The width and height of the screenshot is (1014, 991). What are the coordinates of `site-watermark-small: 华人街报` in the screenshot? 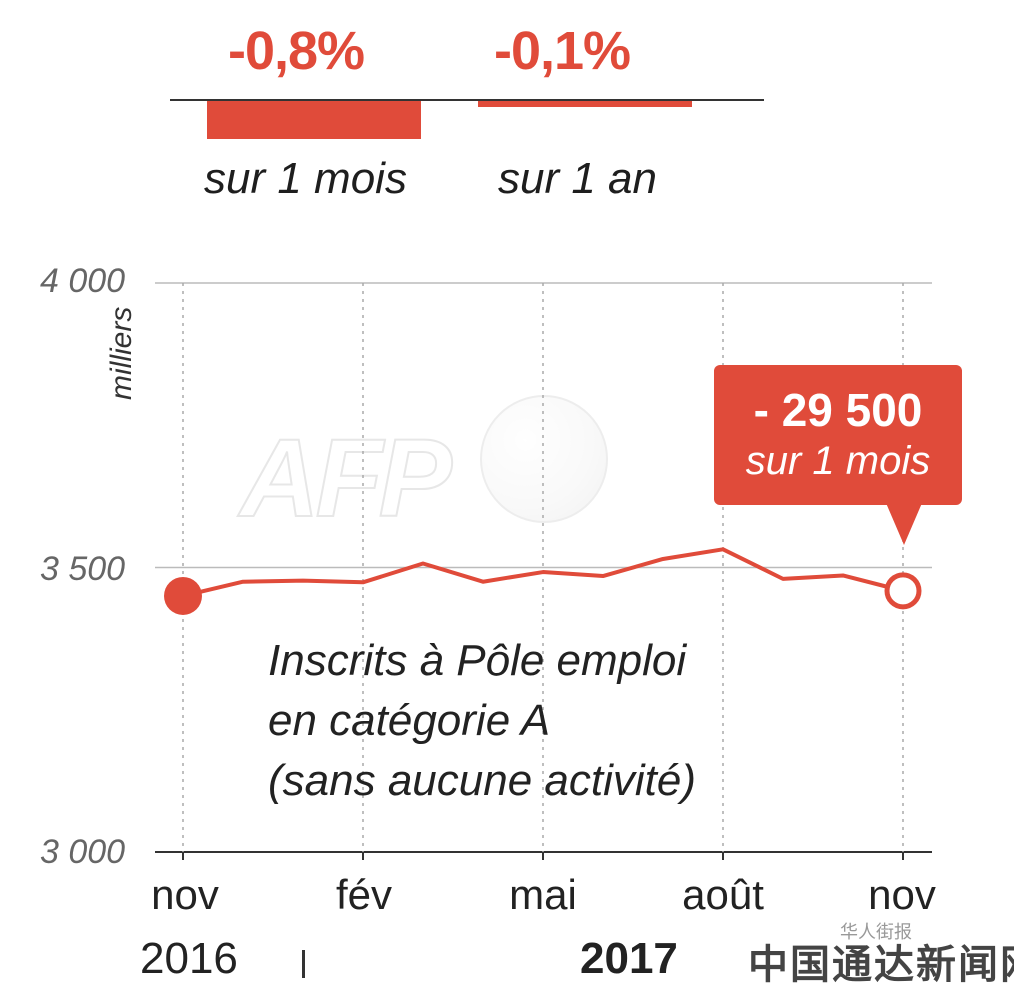 It's located at (876, 932).